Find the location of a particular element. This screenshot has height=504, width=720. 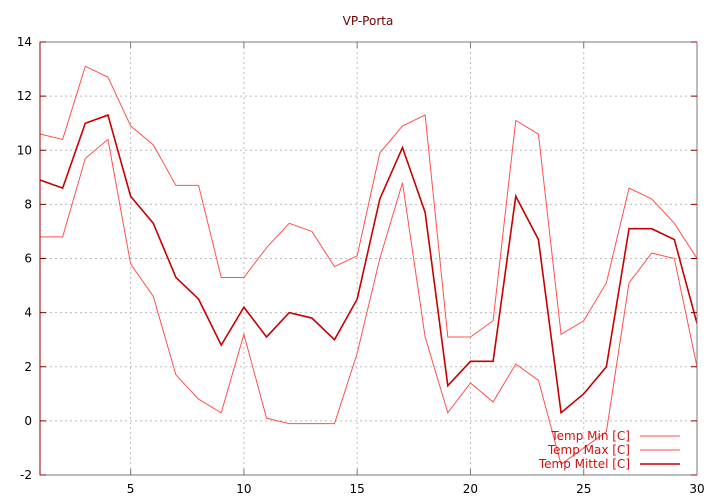

legend-label: Temp Mittel [C] is located at coordinates (584, 464).